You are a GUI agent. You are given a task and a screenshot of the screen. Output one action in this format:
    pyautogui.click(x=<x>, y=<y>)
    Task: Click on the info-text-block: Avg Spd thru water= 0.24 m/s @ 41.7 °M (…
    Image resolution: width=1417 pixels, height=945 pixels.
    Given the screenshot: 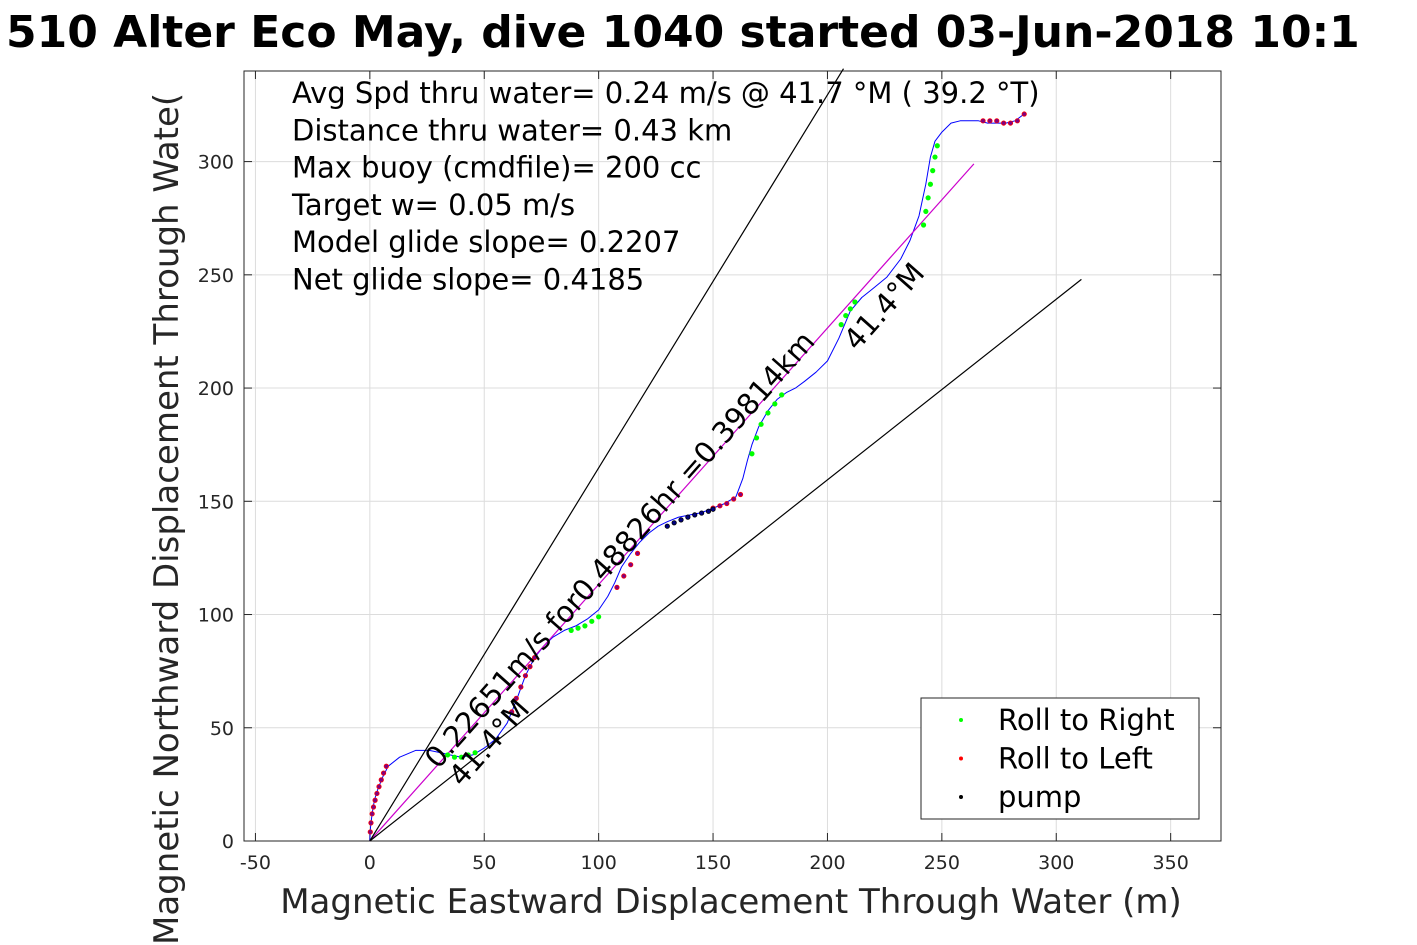 What is the action you would take?
    pyautogui.click(x=665, y=186)
    